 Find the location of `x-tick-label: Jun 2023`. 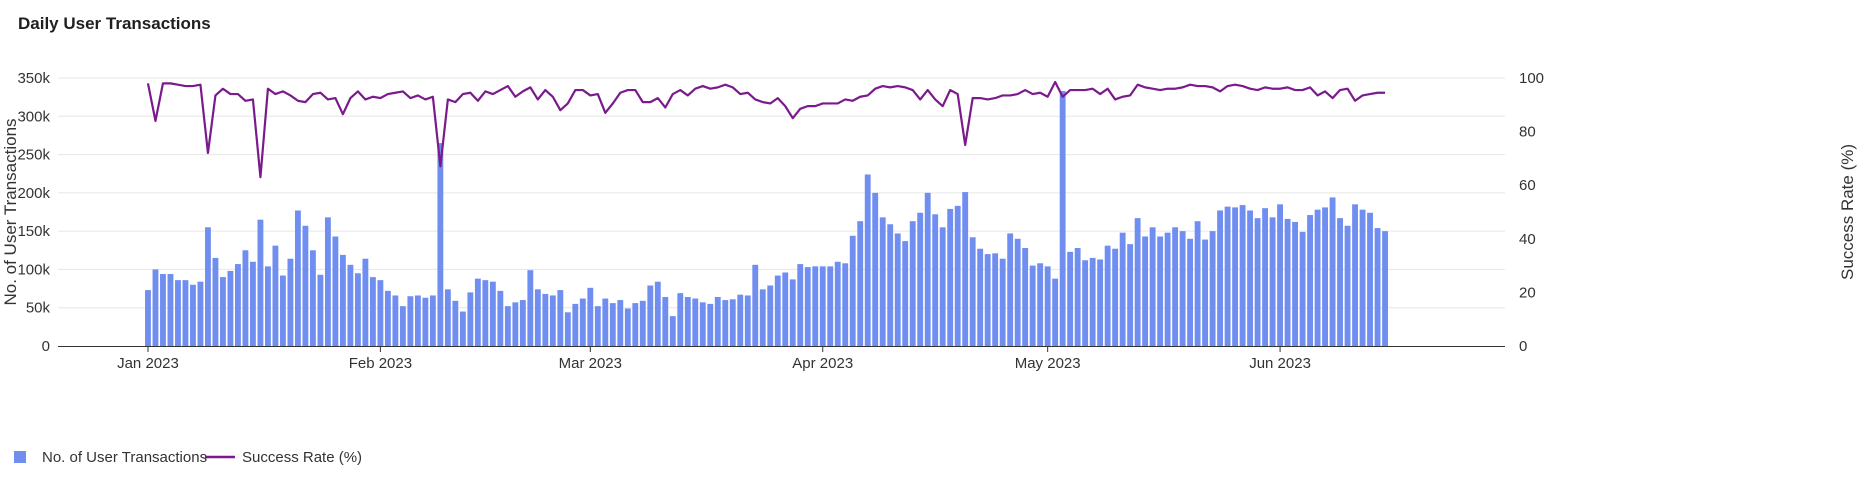

x-tick-label: Jun 2023 is located at coordinates (1280, 363).